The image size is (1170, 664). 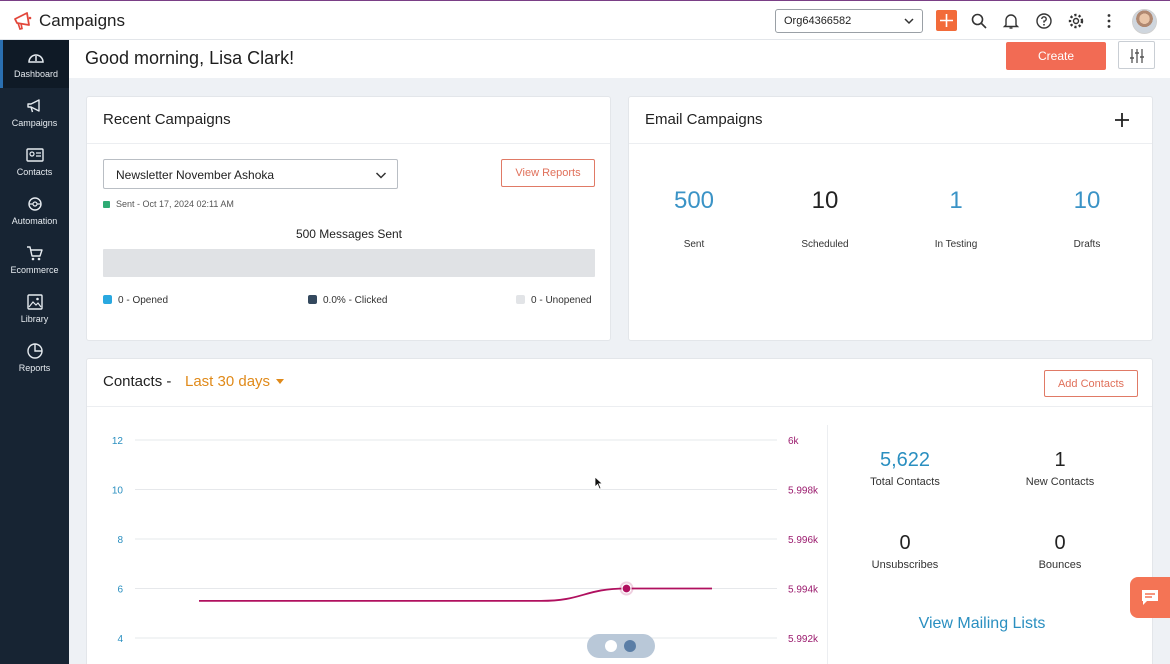 I want to click on left-tick-label: 6, so click(x=120, y=590).